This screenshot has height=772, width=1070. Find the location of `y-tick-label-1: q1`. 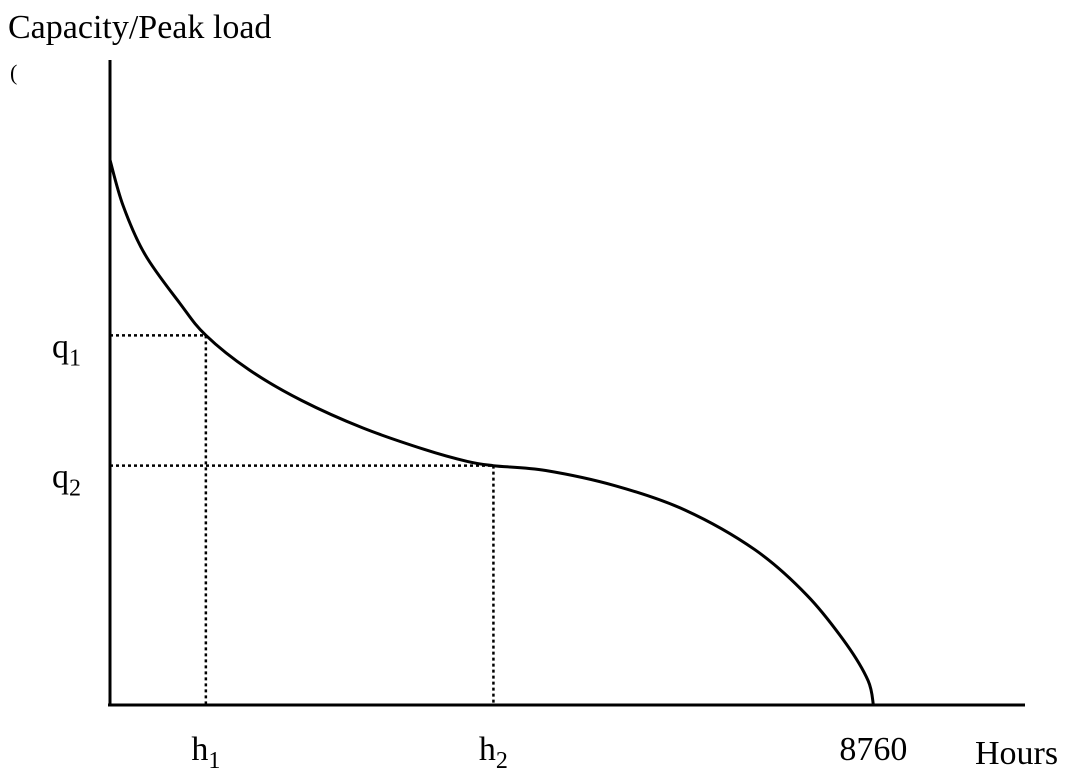

y-tick-label-1: q1 is located at coordinates (66, 349).